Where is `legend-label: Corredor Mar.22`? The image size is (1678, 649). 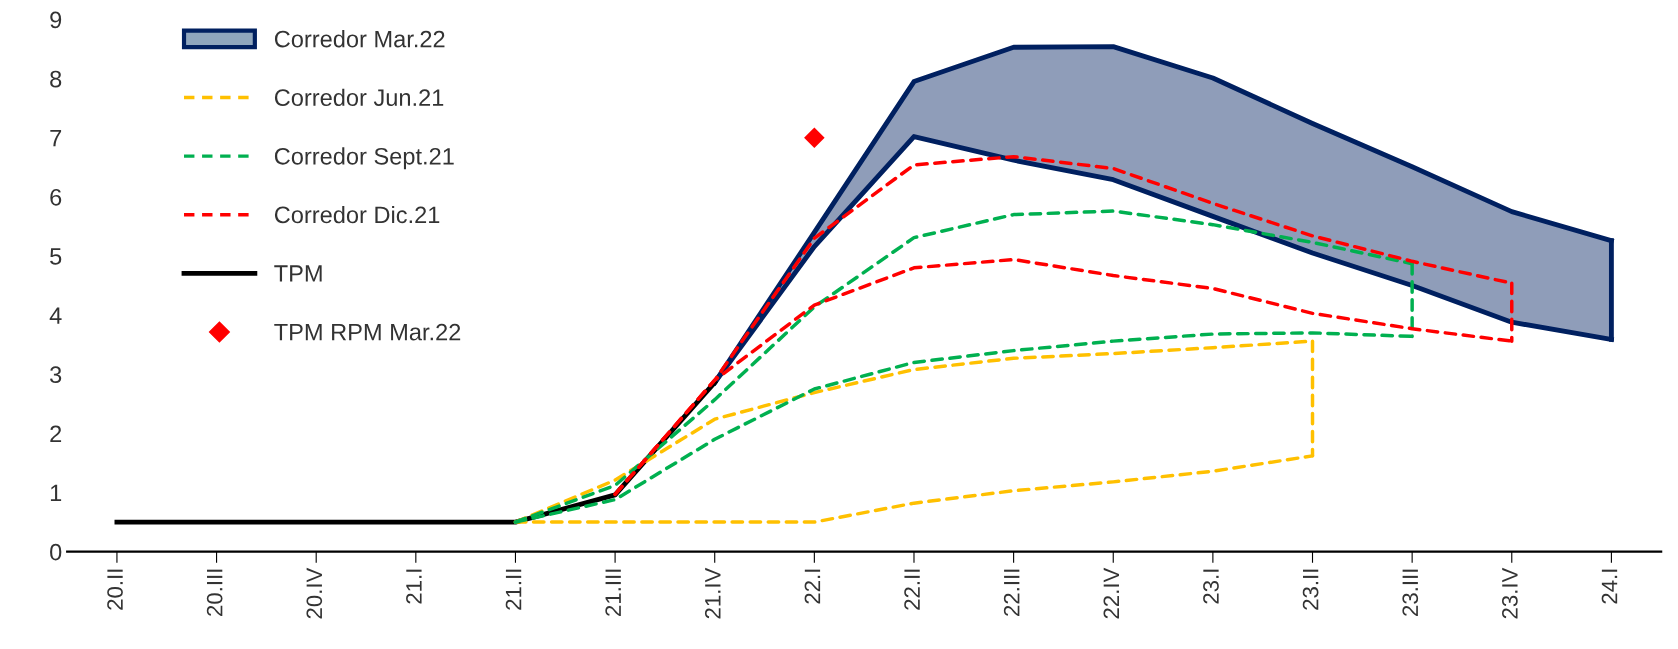 legend-label: Corredor Mar.22 is located at coordinates (359, 39).